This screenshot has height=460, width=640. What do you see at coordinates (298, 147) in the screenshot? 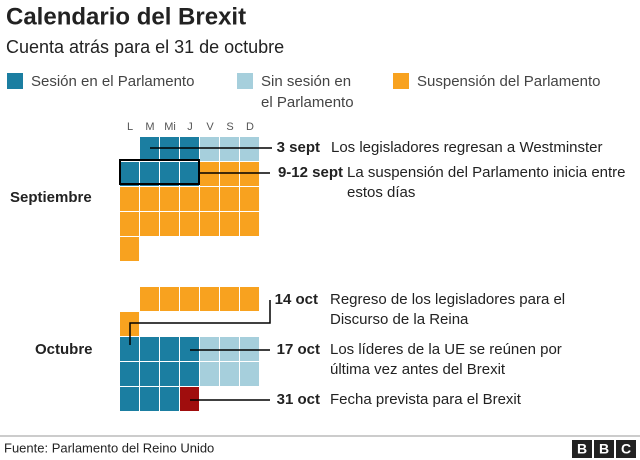
I see `annotation-date: 3 sept` at bounding box center [298, 147].